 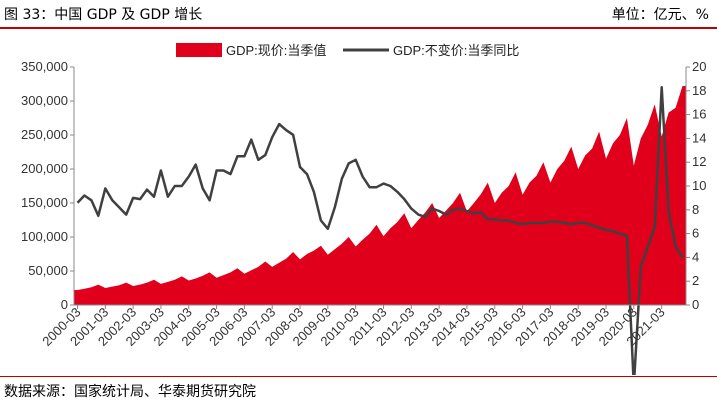 I want to click on y-left-tick-label: 150,000, so click(x=44, y=202).